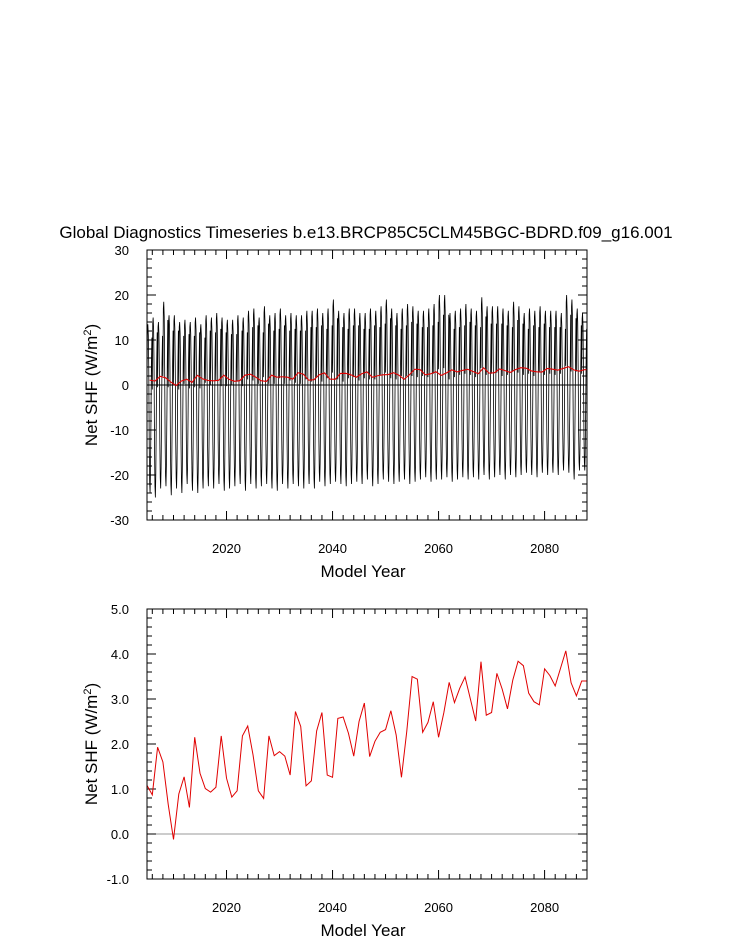  I want to click on y-tick-label: 10, so click(122, 340).